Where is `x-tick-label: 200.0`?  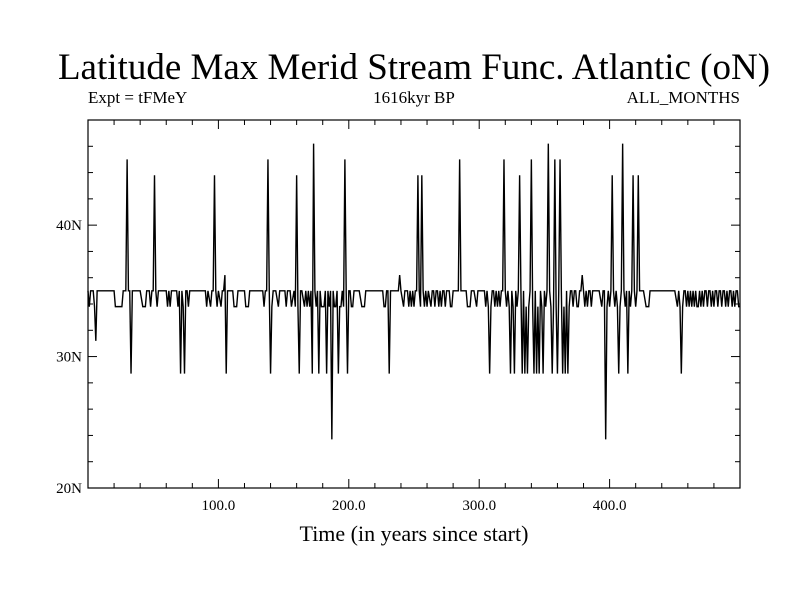
x-tick-label: 200.0 is located at coordinates (349, 506).